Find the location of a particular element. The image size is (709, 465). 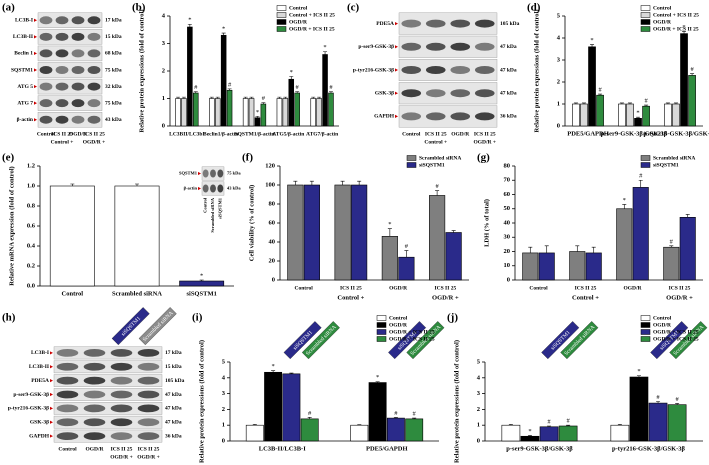

x-tick-label: LC3BII/LC3bI is located at coordinates (186, 134).